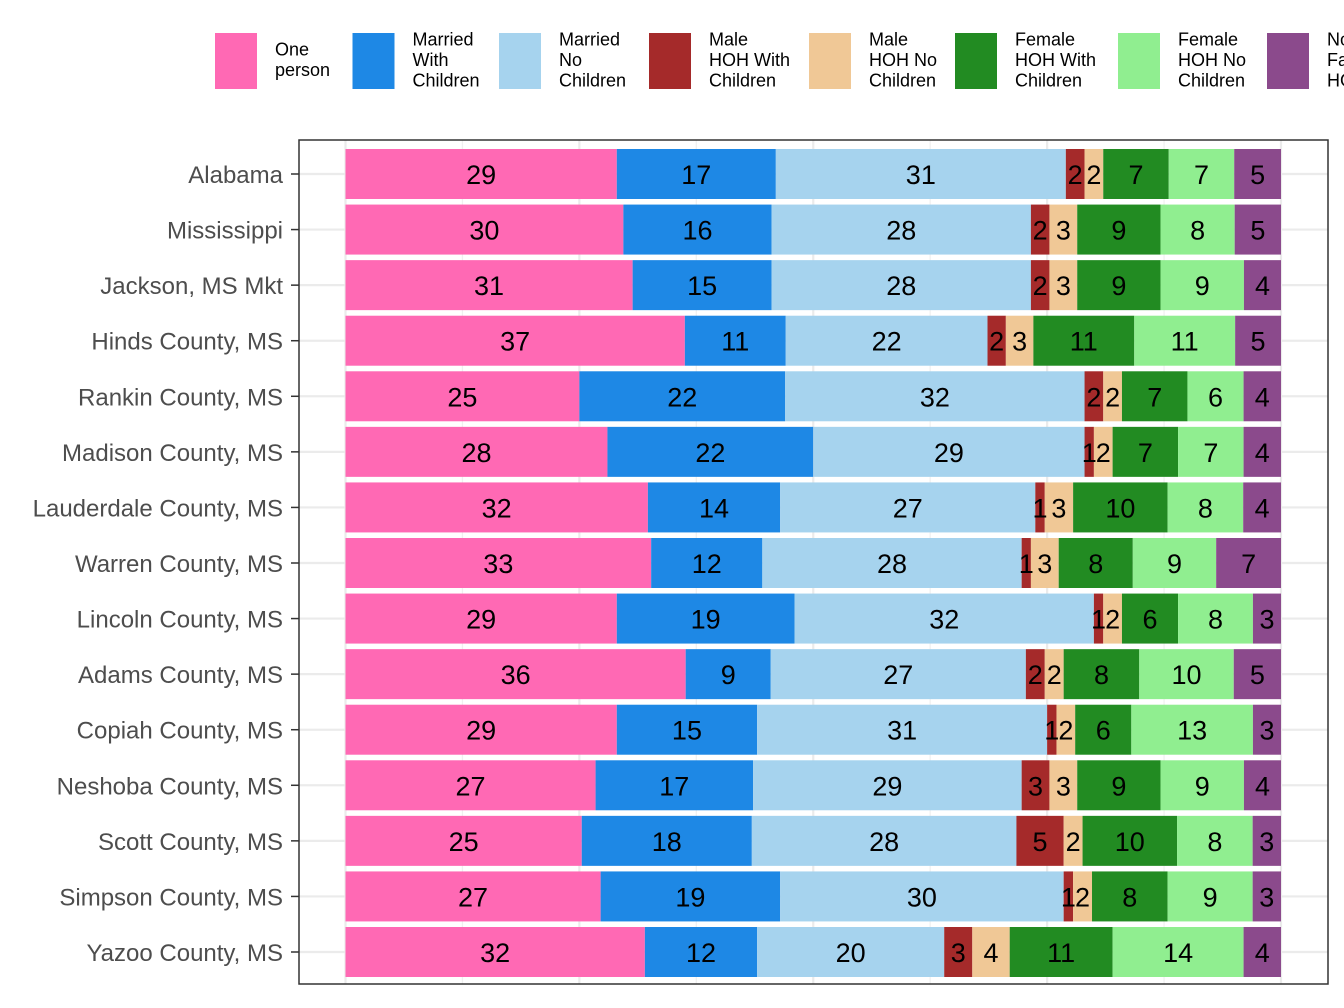 Image resolution: width=1344 pixels, height=1008 pixels. I want to click on data-label: 27, so click(898, 675).